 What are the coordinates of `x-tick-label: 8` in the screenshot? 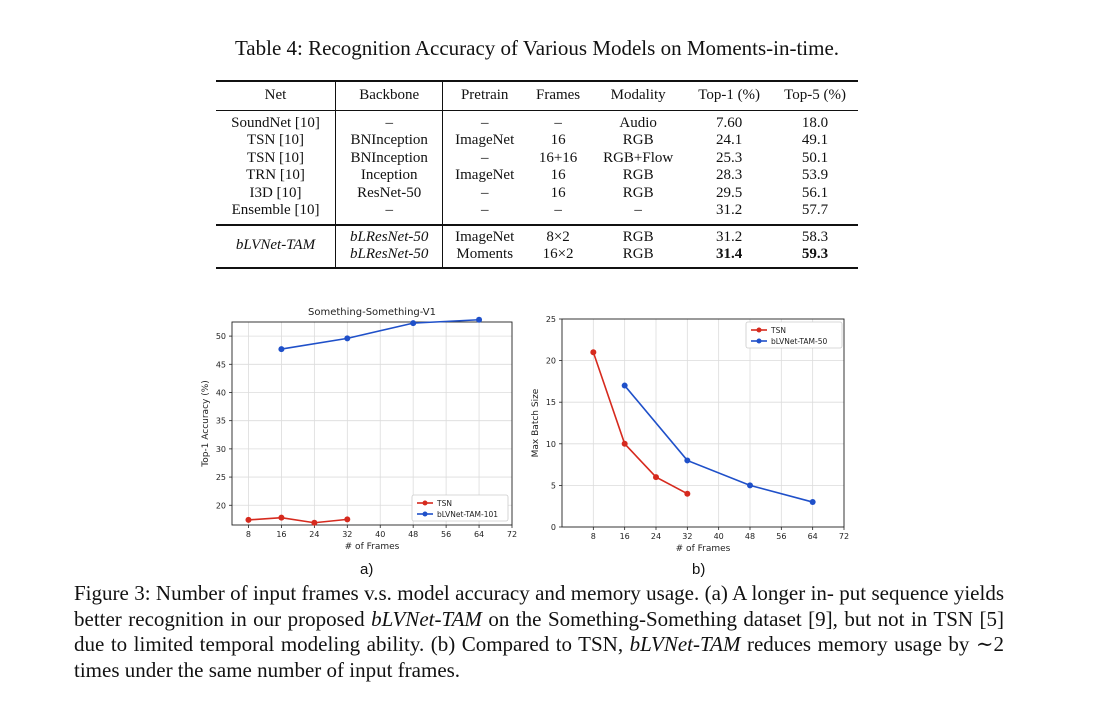 It's located at (248, 534).